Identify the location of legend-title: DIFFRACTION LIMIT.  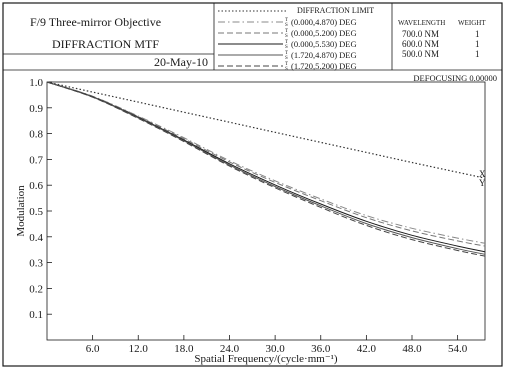
(335, 10).